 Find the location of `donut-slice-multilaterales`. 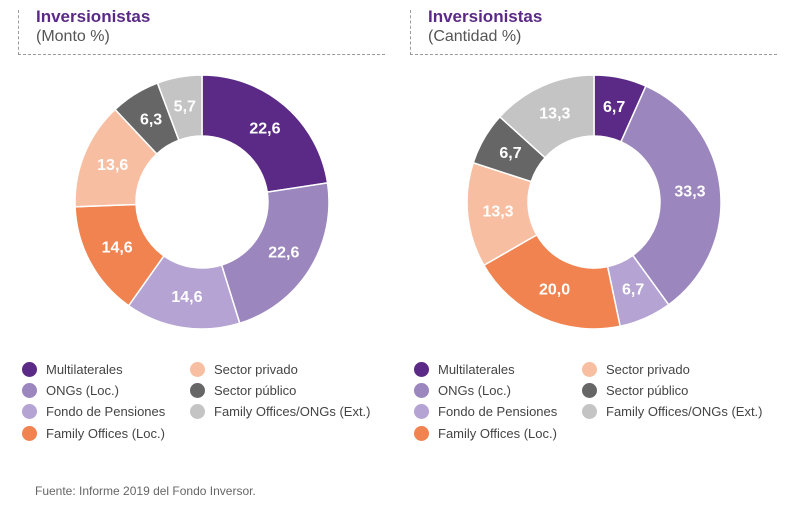

donut-slice-multilaterales is located at coordinates (265, 133).